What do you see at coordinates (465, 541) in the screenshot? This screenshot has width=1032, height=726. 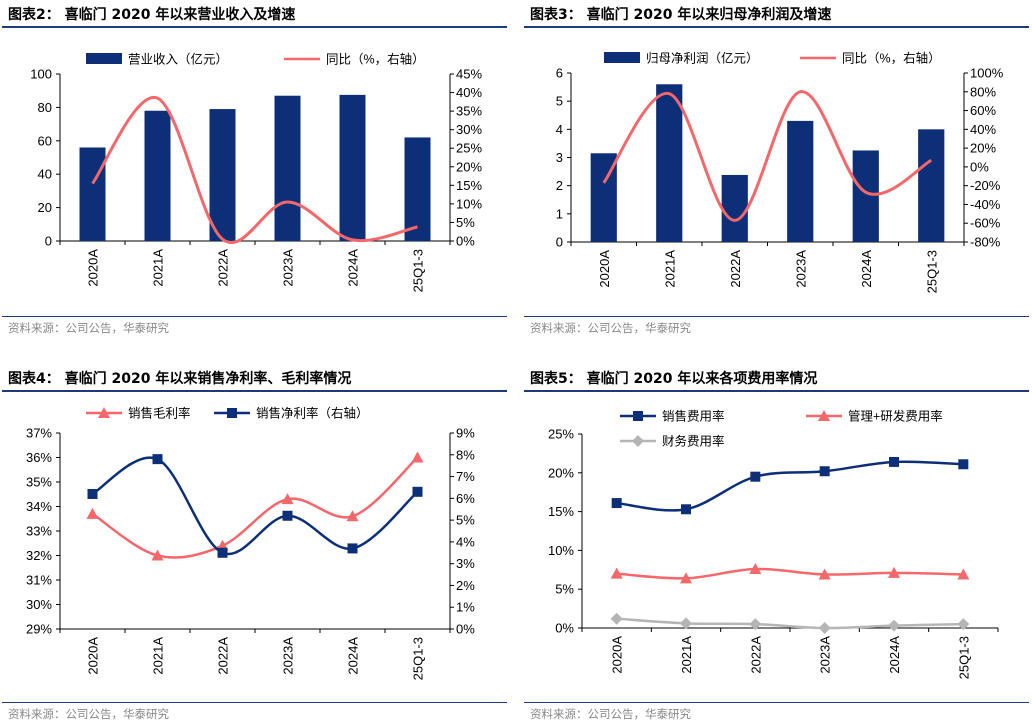 I see `y-tick-label-right: 4%` at bounding box center [465, 541].